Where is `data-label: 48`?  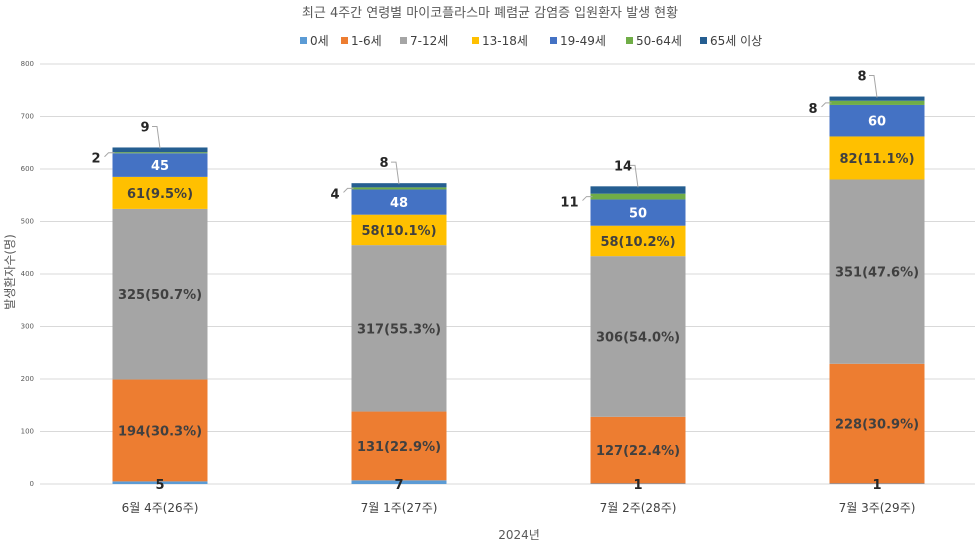 data-label: 48 is located at coordinates (399, 203).